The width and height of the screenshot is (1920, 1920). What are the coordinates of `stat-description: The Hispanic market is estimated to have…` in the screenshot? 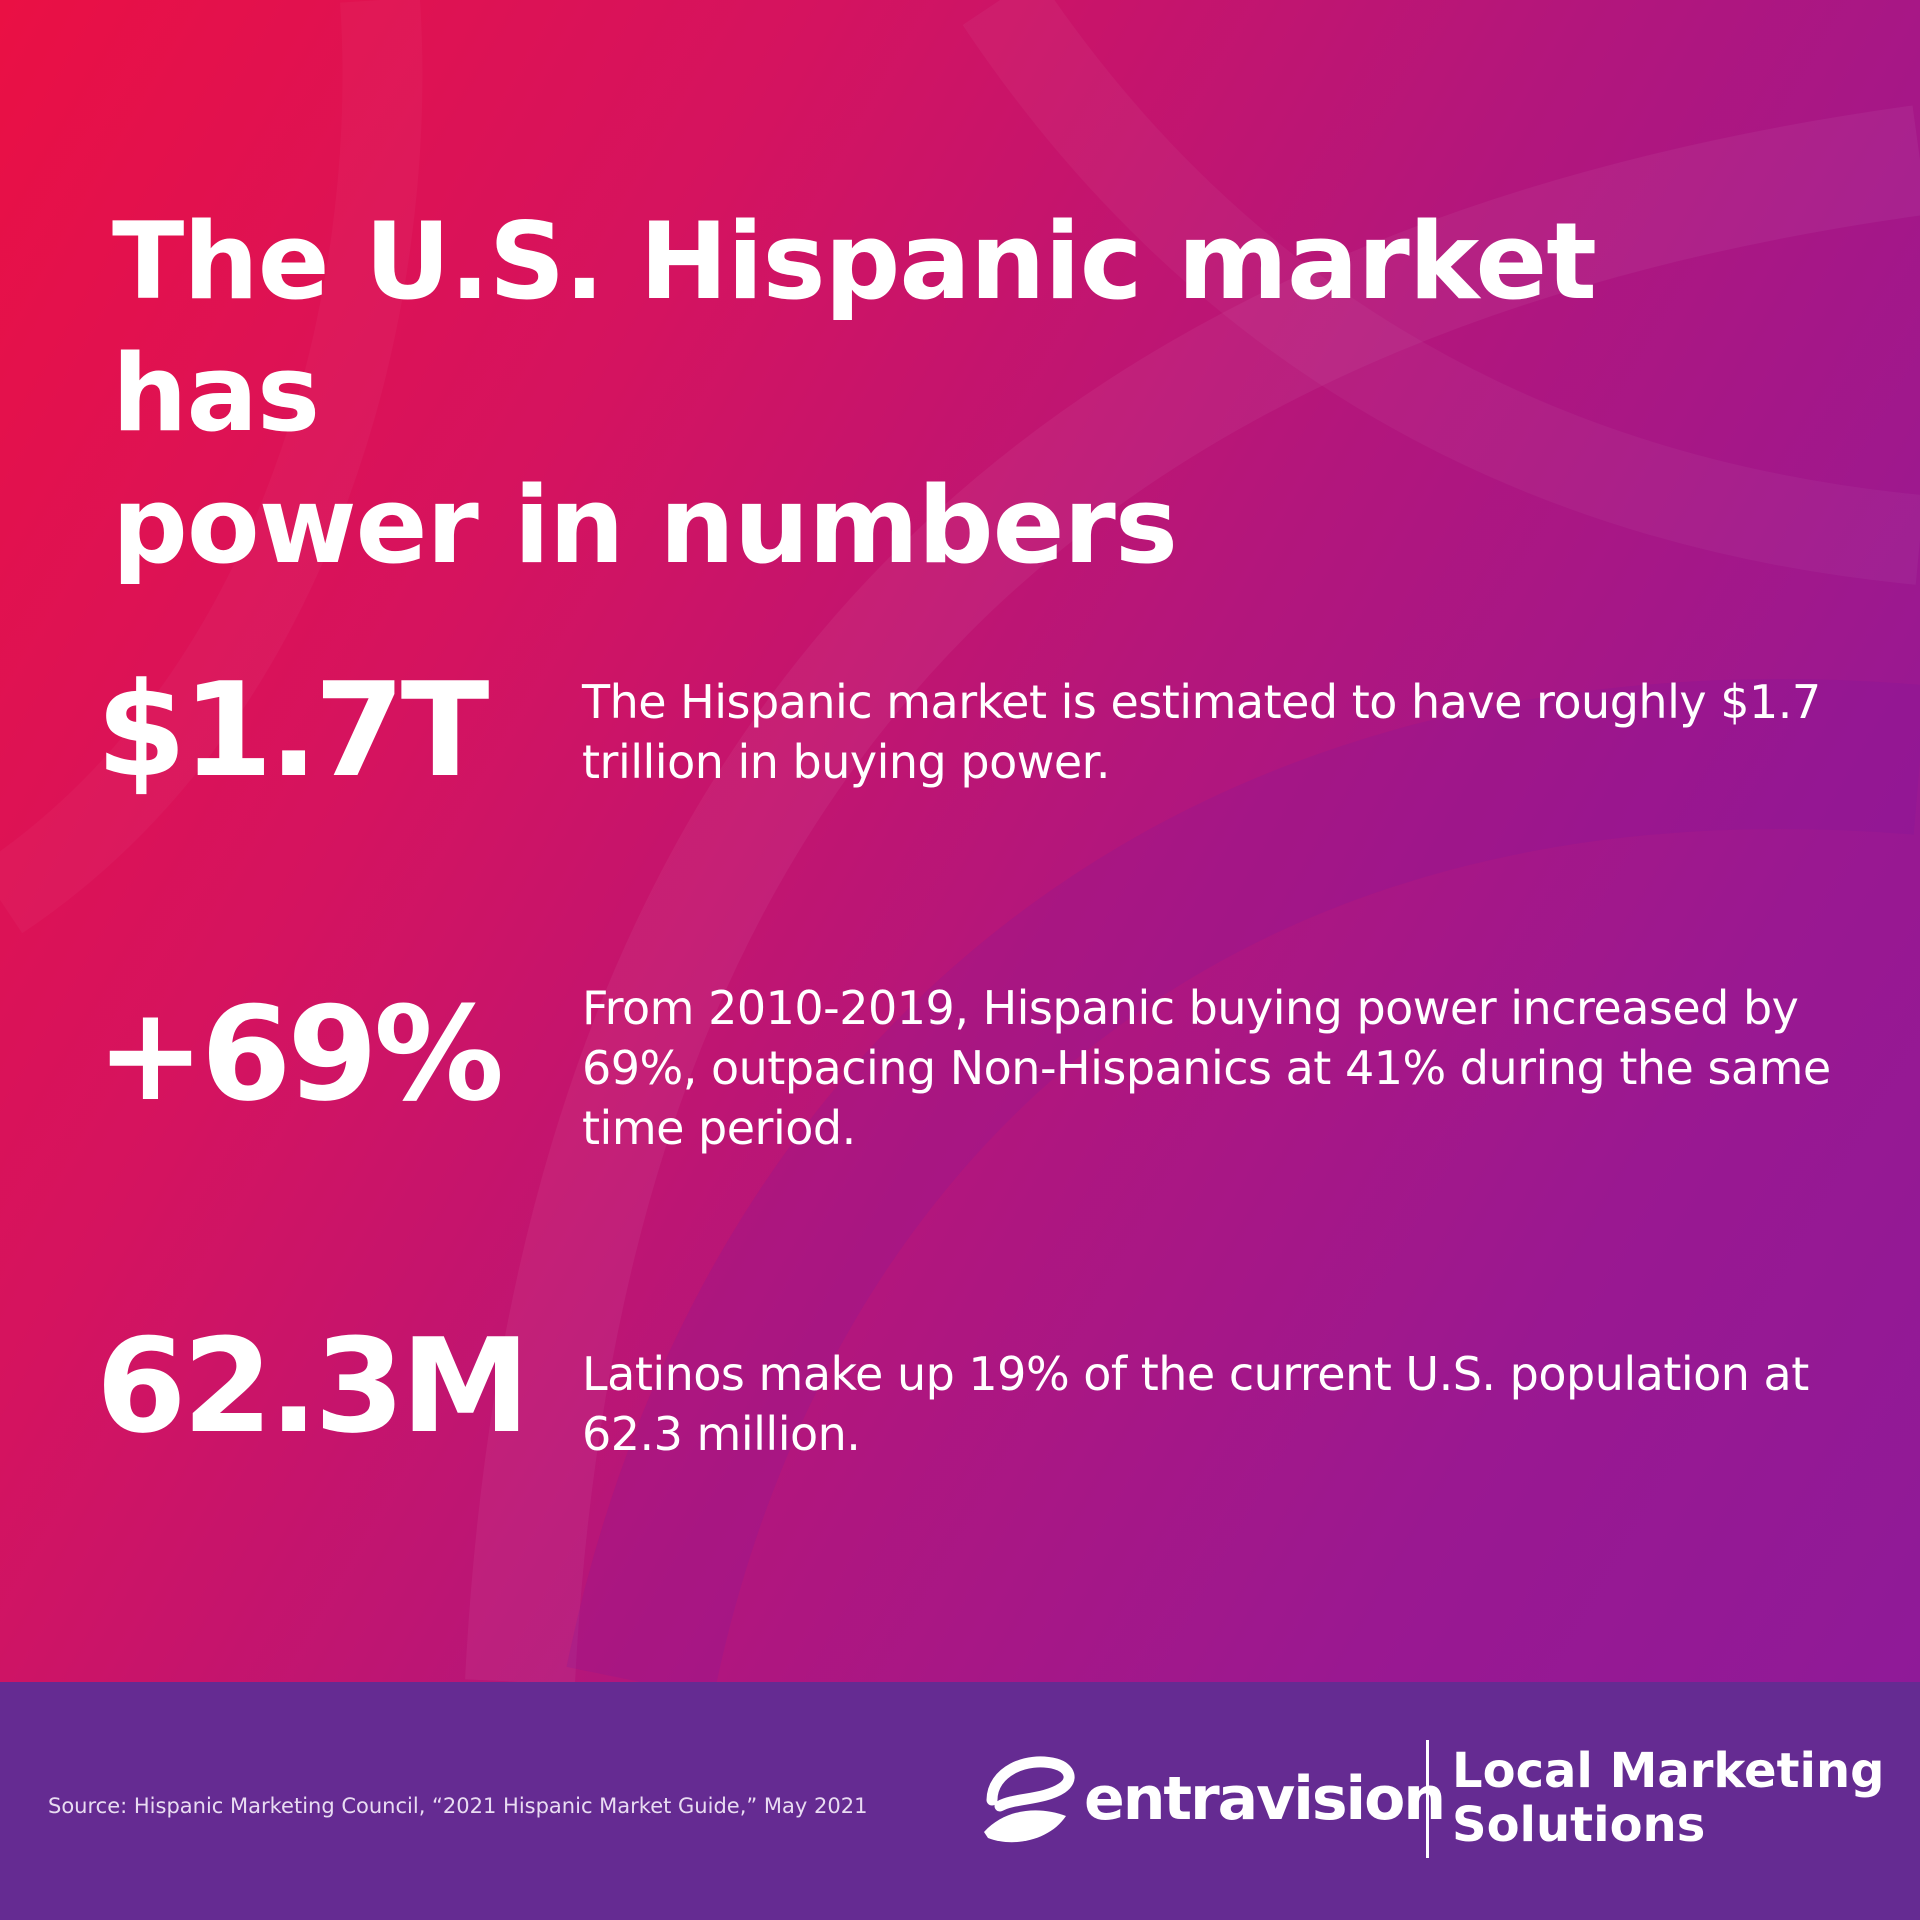 It's located at (1201, 732).